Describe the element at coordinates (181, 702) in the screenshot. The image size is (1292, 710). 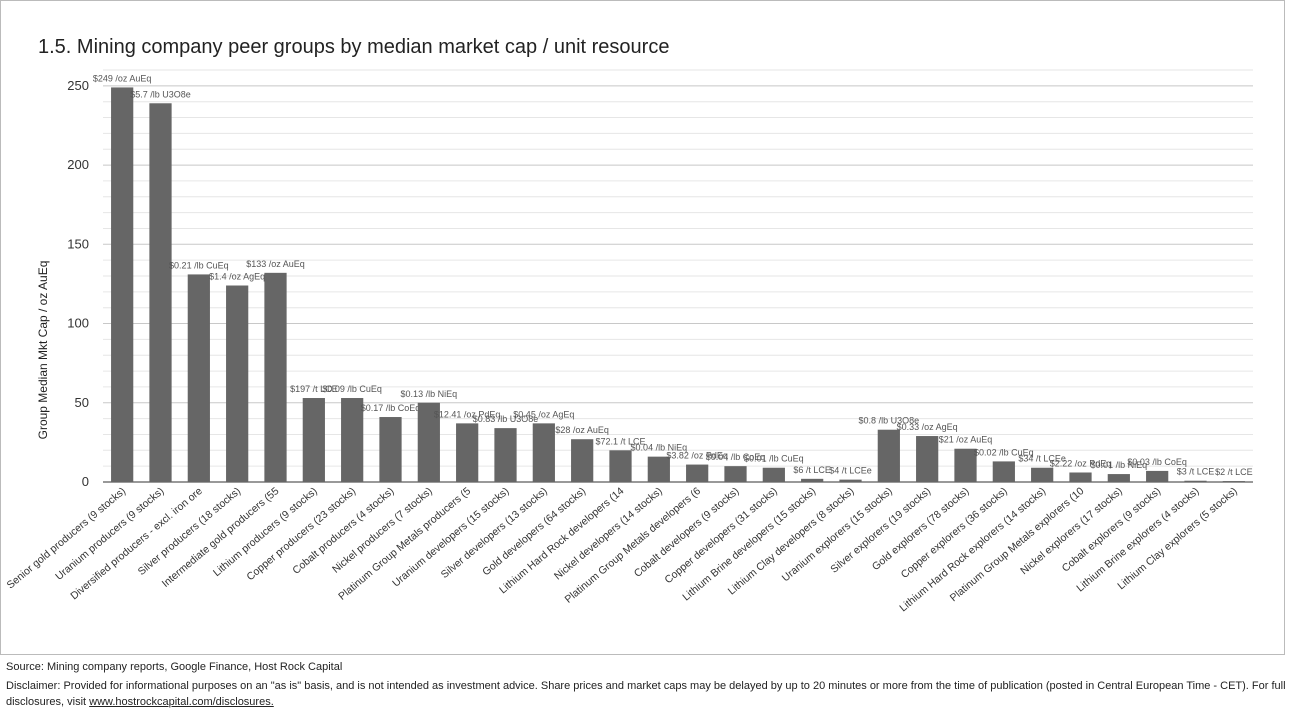
I see `disclosure-link: www.hostrockcapital.com/disclosures.` at that location.